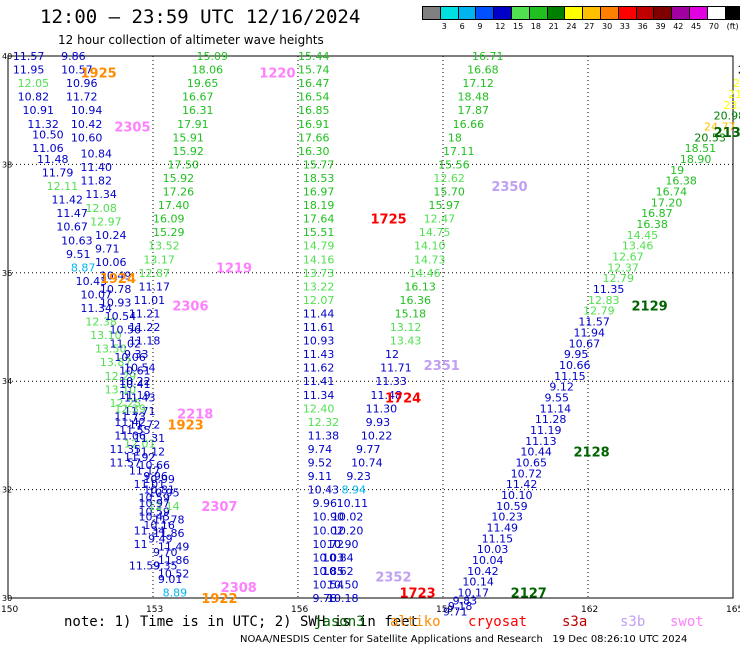 Image resolution: width=740 pixels, height=650 pixels. I want to click on wave-height-value: 9.71, so click(107, 248).